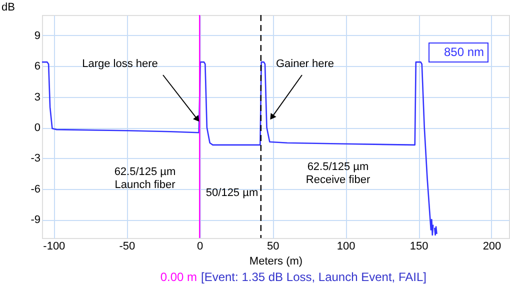 The width and height of the screenshot is (510, 286). Describe the element at coordinates (313, 277) in the screenshot. I see `text: [Event: 1.35 dB Loss, Launch Event, FAIL]` at that location.